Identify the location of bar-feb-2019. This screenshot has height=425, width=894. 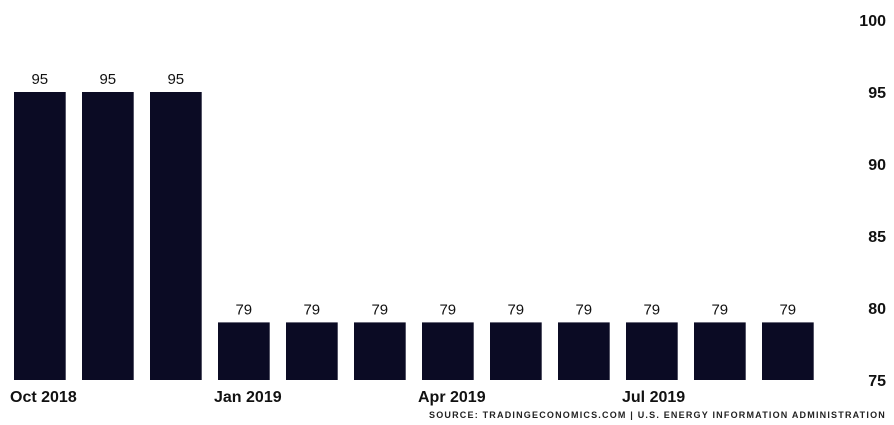
(312, 351).